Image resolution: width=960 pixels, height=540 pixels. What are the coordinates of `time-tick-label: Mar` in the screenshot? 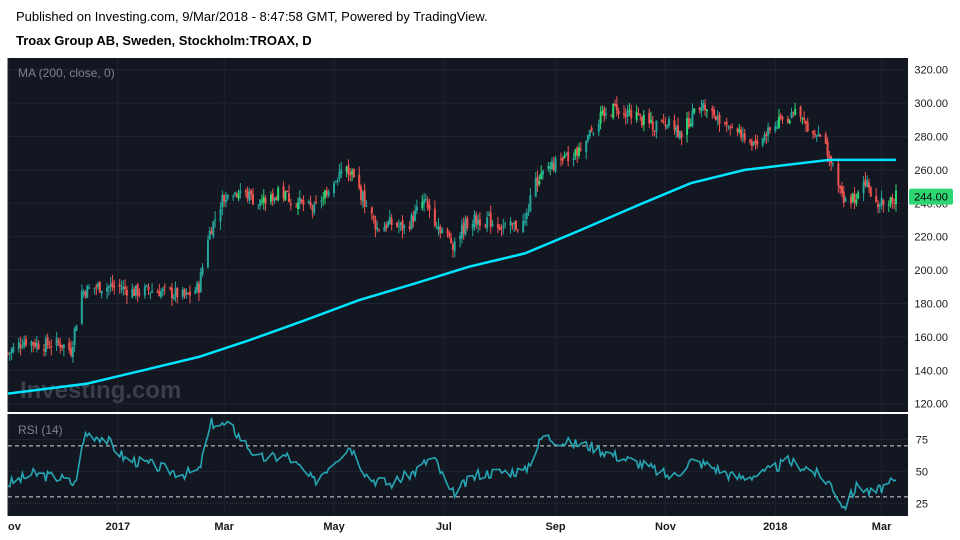 It's located at (224, 527).